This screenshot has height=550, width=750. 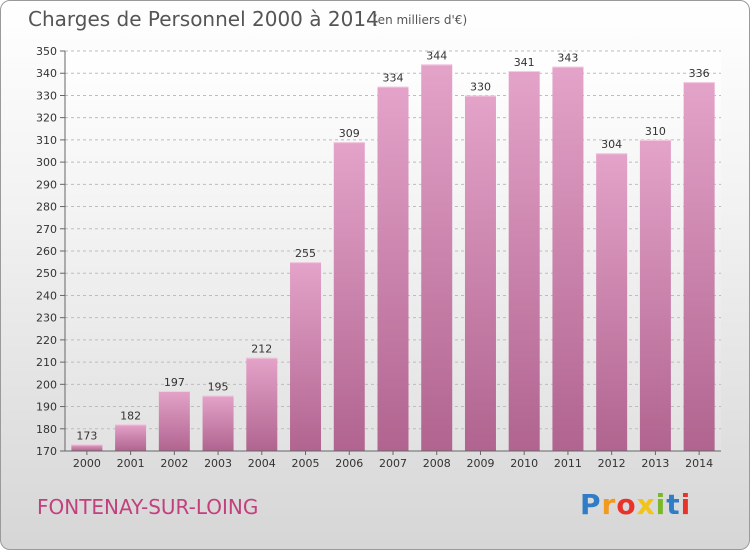 I want to click on bar-2010, so click(x=524, y=261).